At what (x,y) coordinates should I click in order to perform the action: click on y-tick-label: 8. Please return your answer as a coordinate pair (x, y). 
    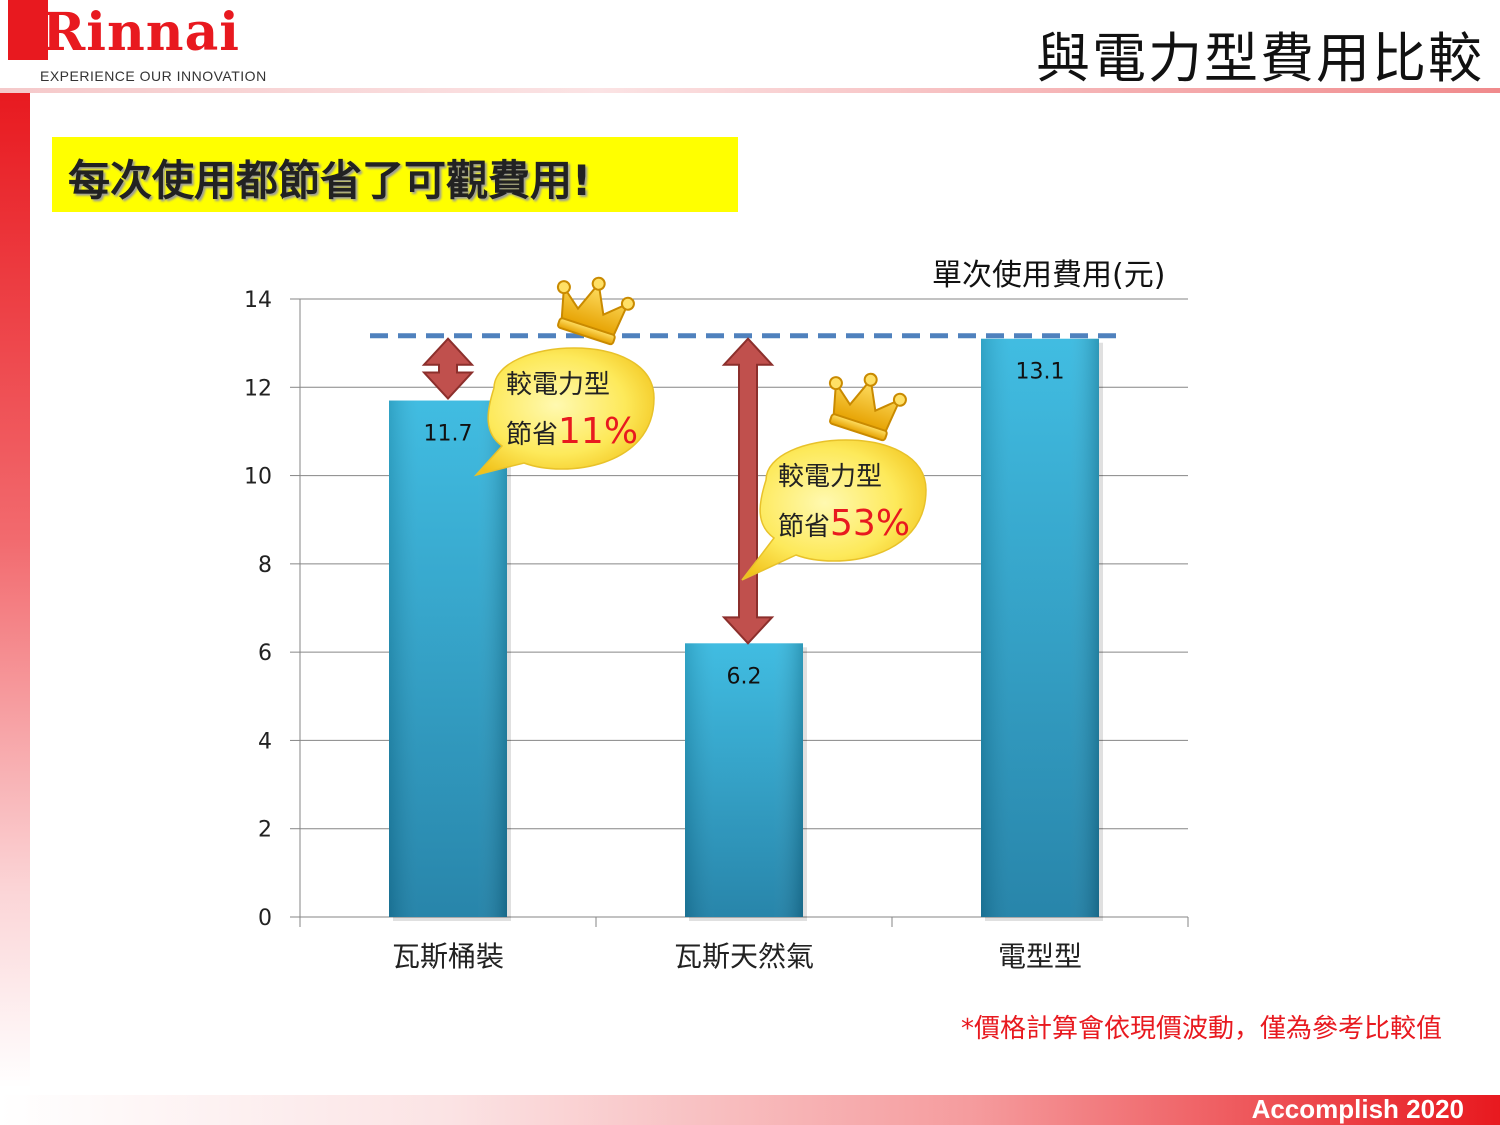
    Looking at the image, I should click on (265, 565).